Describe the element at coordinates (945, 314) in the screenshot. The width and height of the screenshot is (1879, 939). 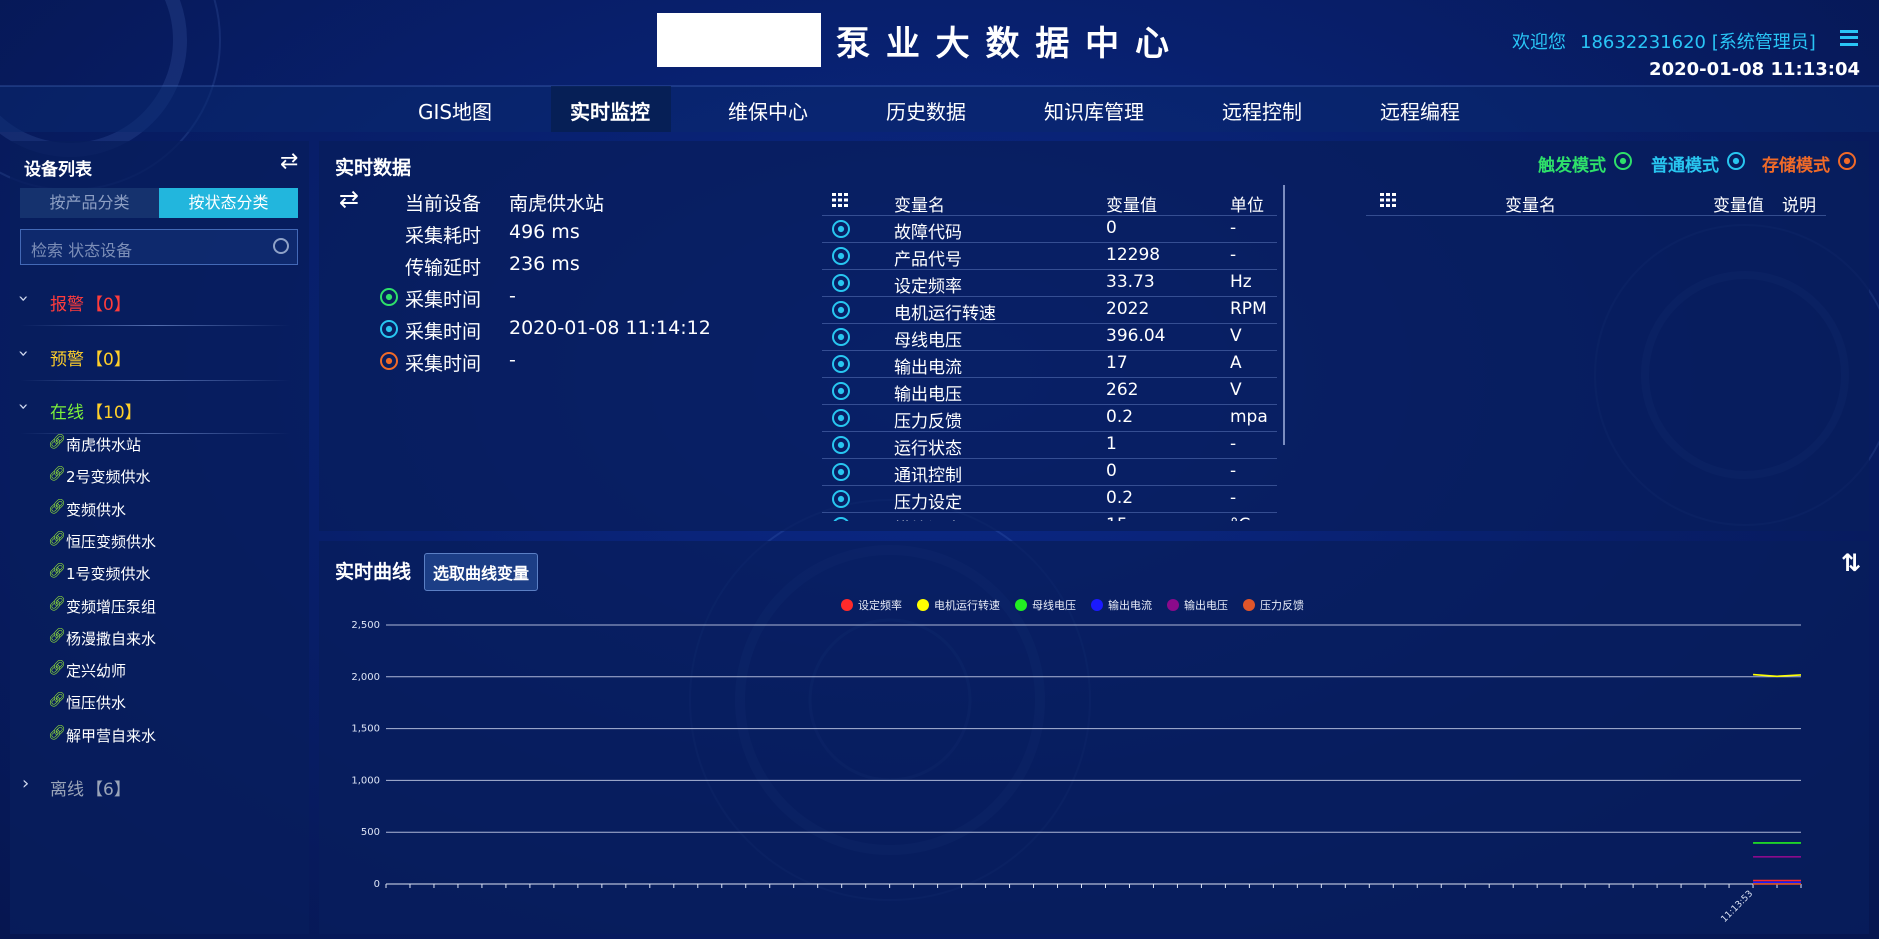
I see `cell: 电机运行转速` at that location.